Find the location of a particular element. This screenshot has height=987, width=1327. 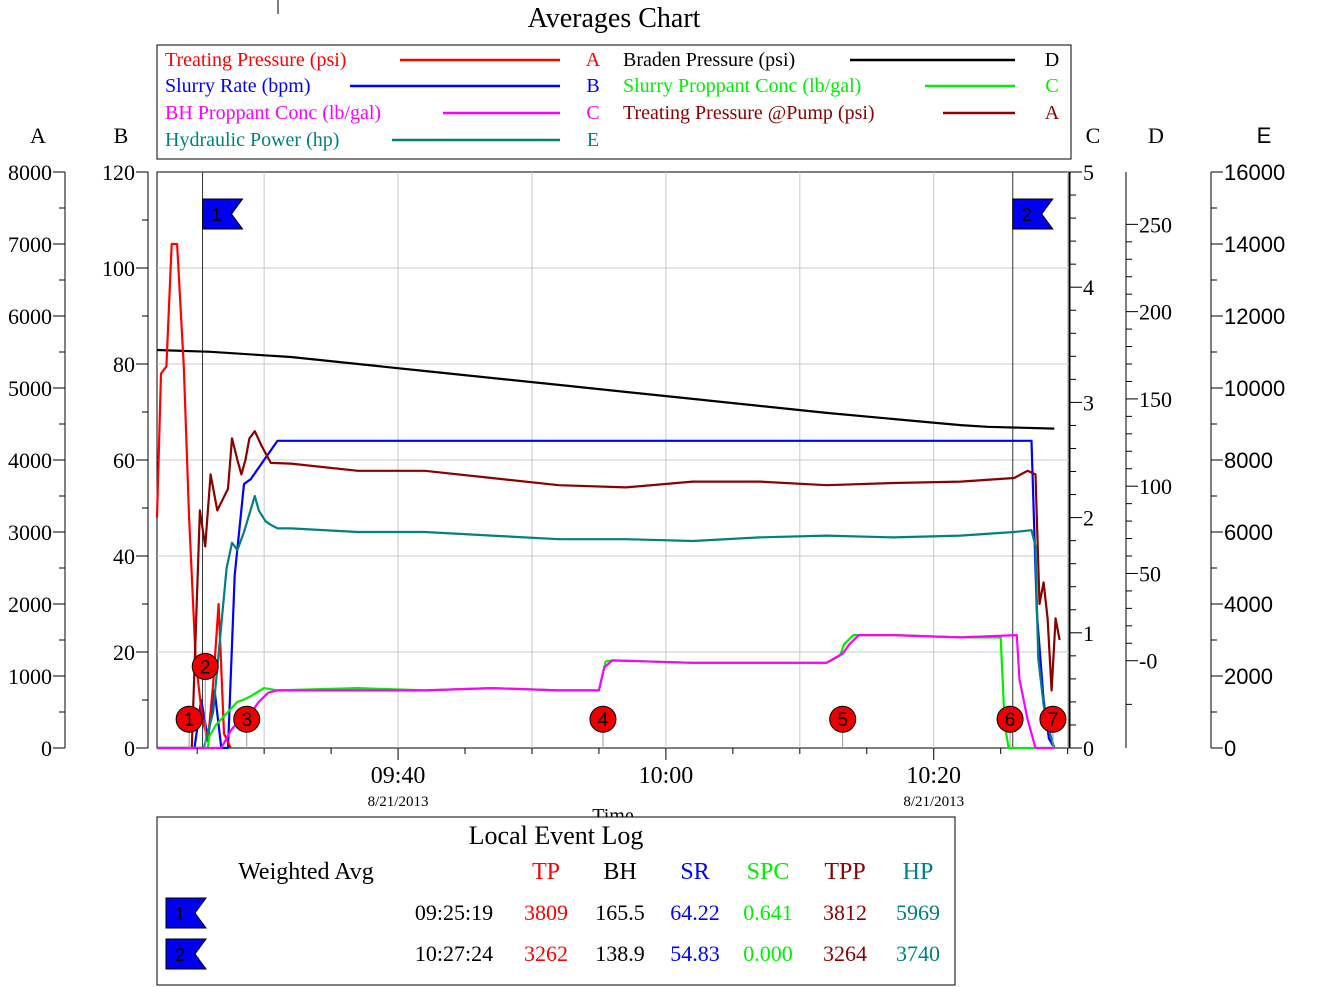

event-label: 3 is located at coordinates (246, 720).